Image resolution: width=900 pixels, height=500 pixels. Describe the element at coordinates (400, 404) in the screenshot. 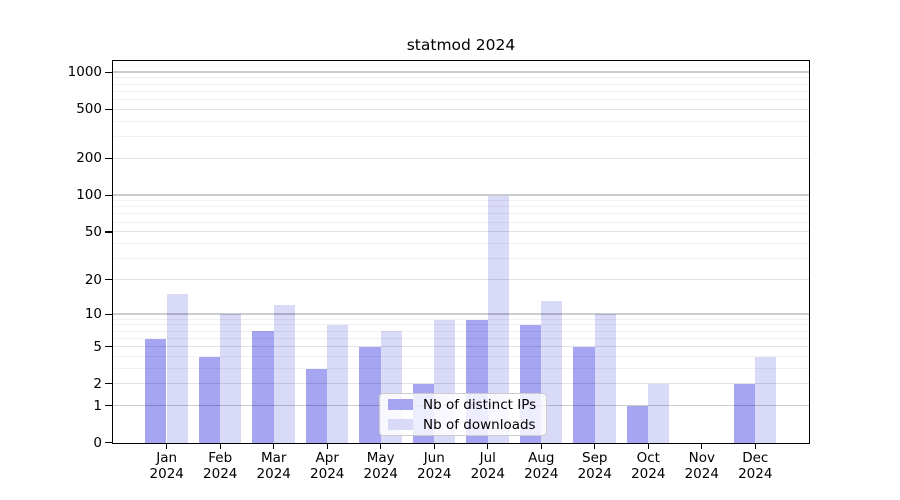

I see `legend-swatch-distinct-ips-icon` at that location.